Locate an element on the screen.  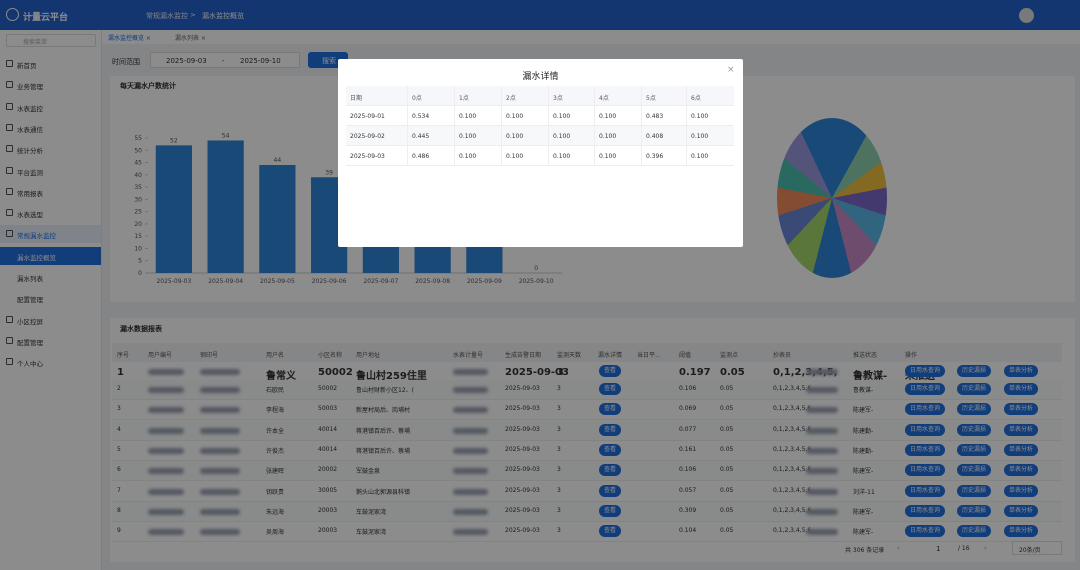
menu-item: 业务管理 is located at coordinates (30, 87).